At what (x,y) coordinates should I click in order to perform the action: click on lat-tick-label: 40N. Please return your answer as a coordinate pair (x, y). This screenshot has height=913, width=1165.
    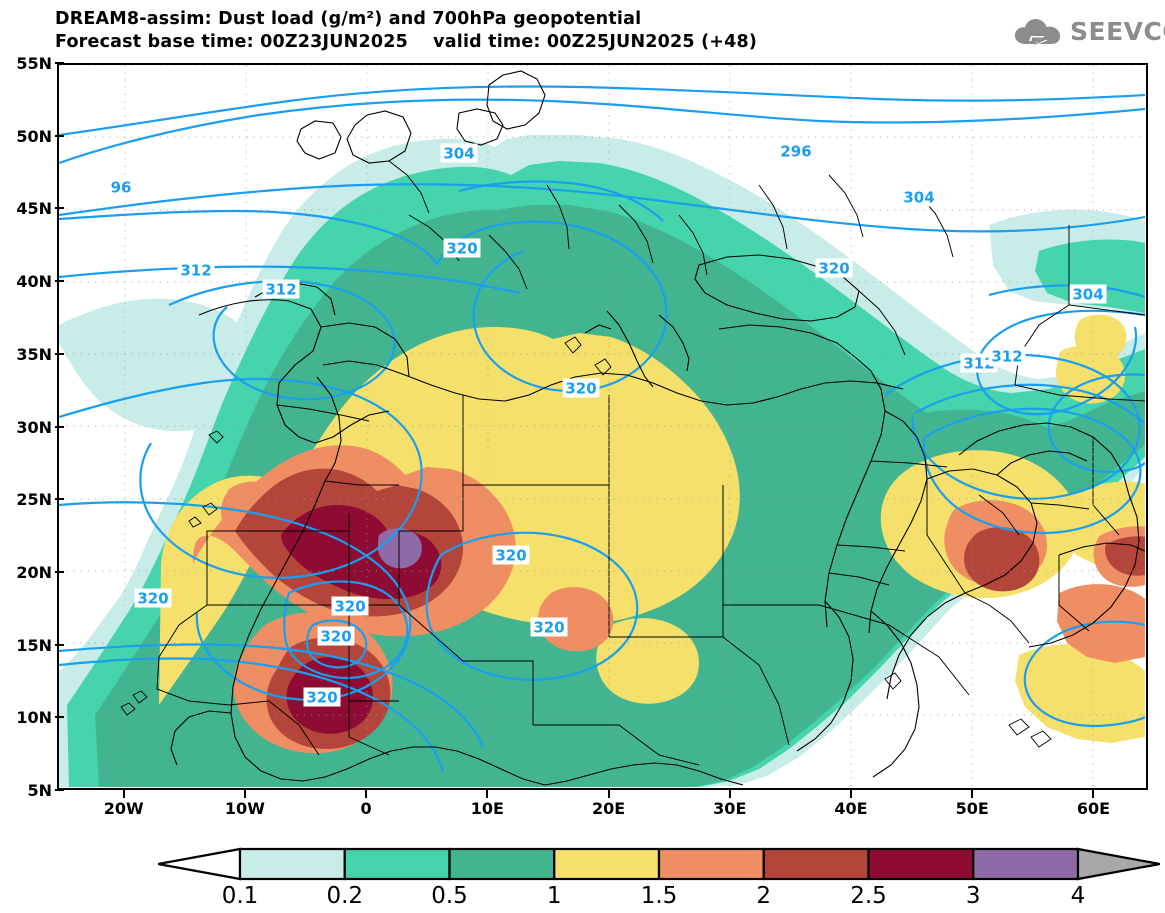
    Looking at the image, I should click on (34, 282).